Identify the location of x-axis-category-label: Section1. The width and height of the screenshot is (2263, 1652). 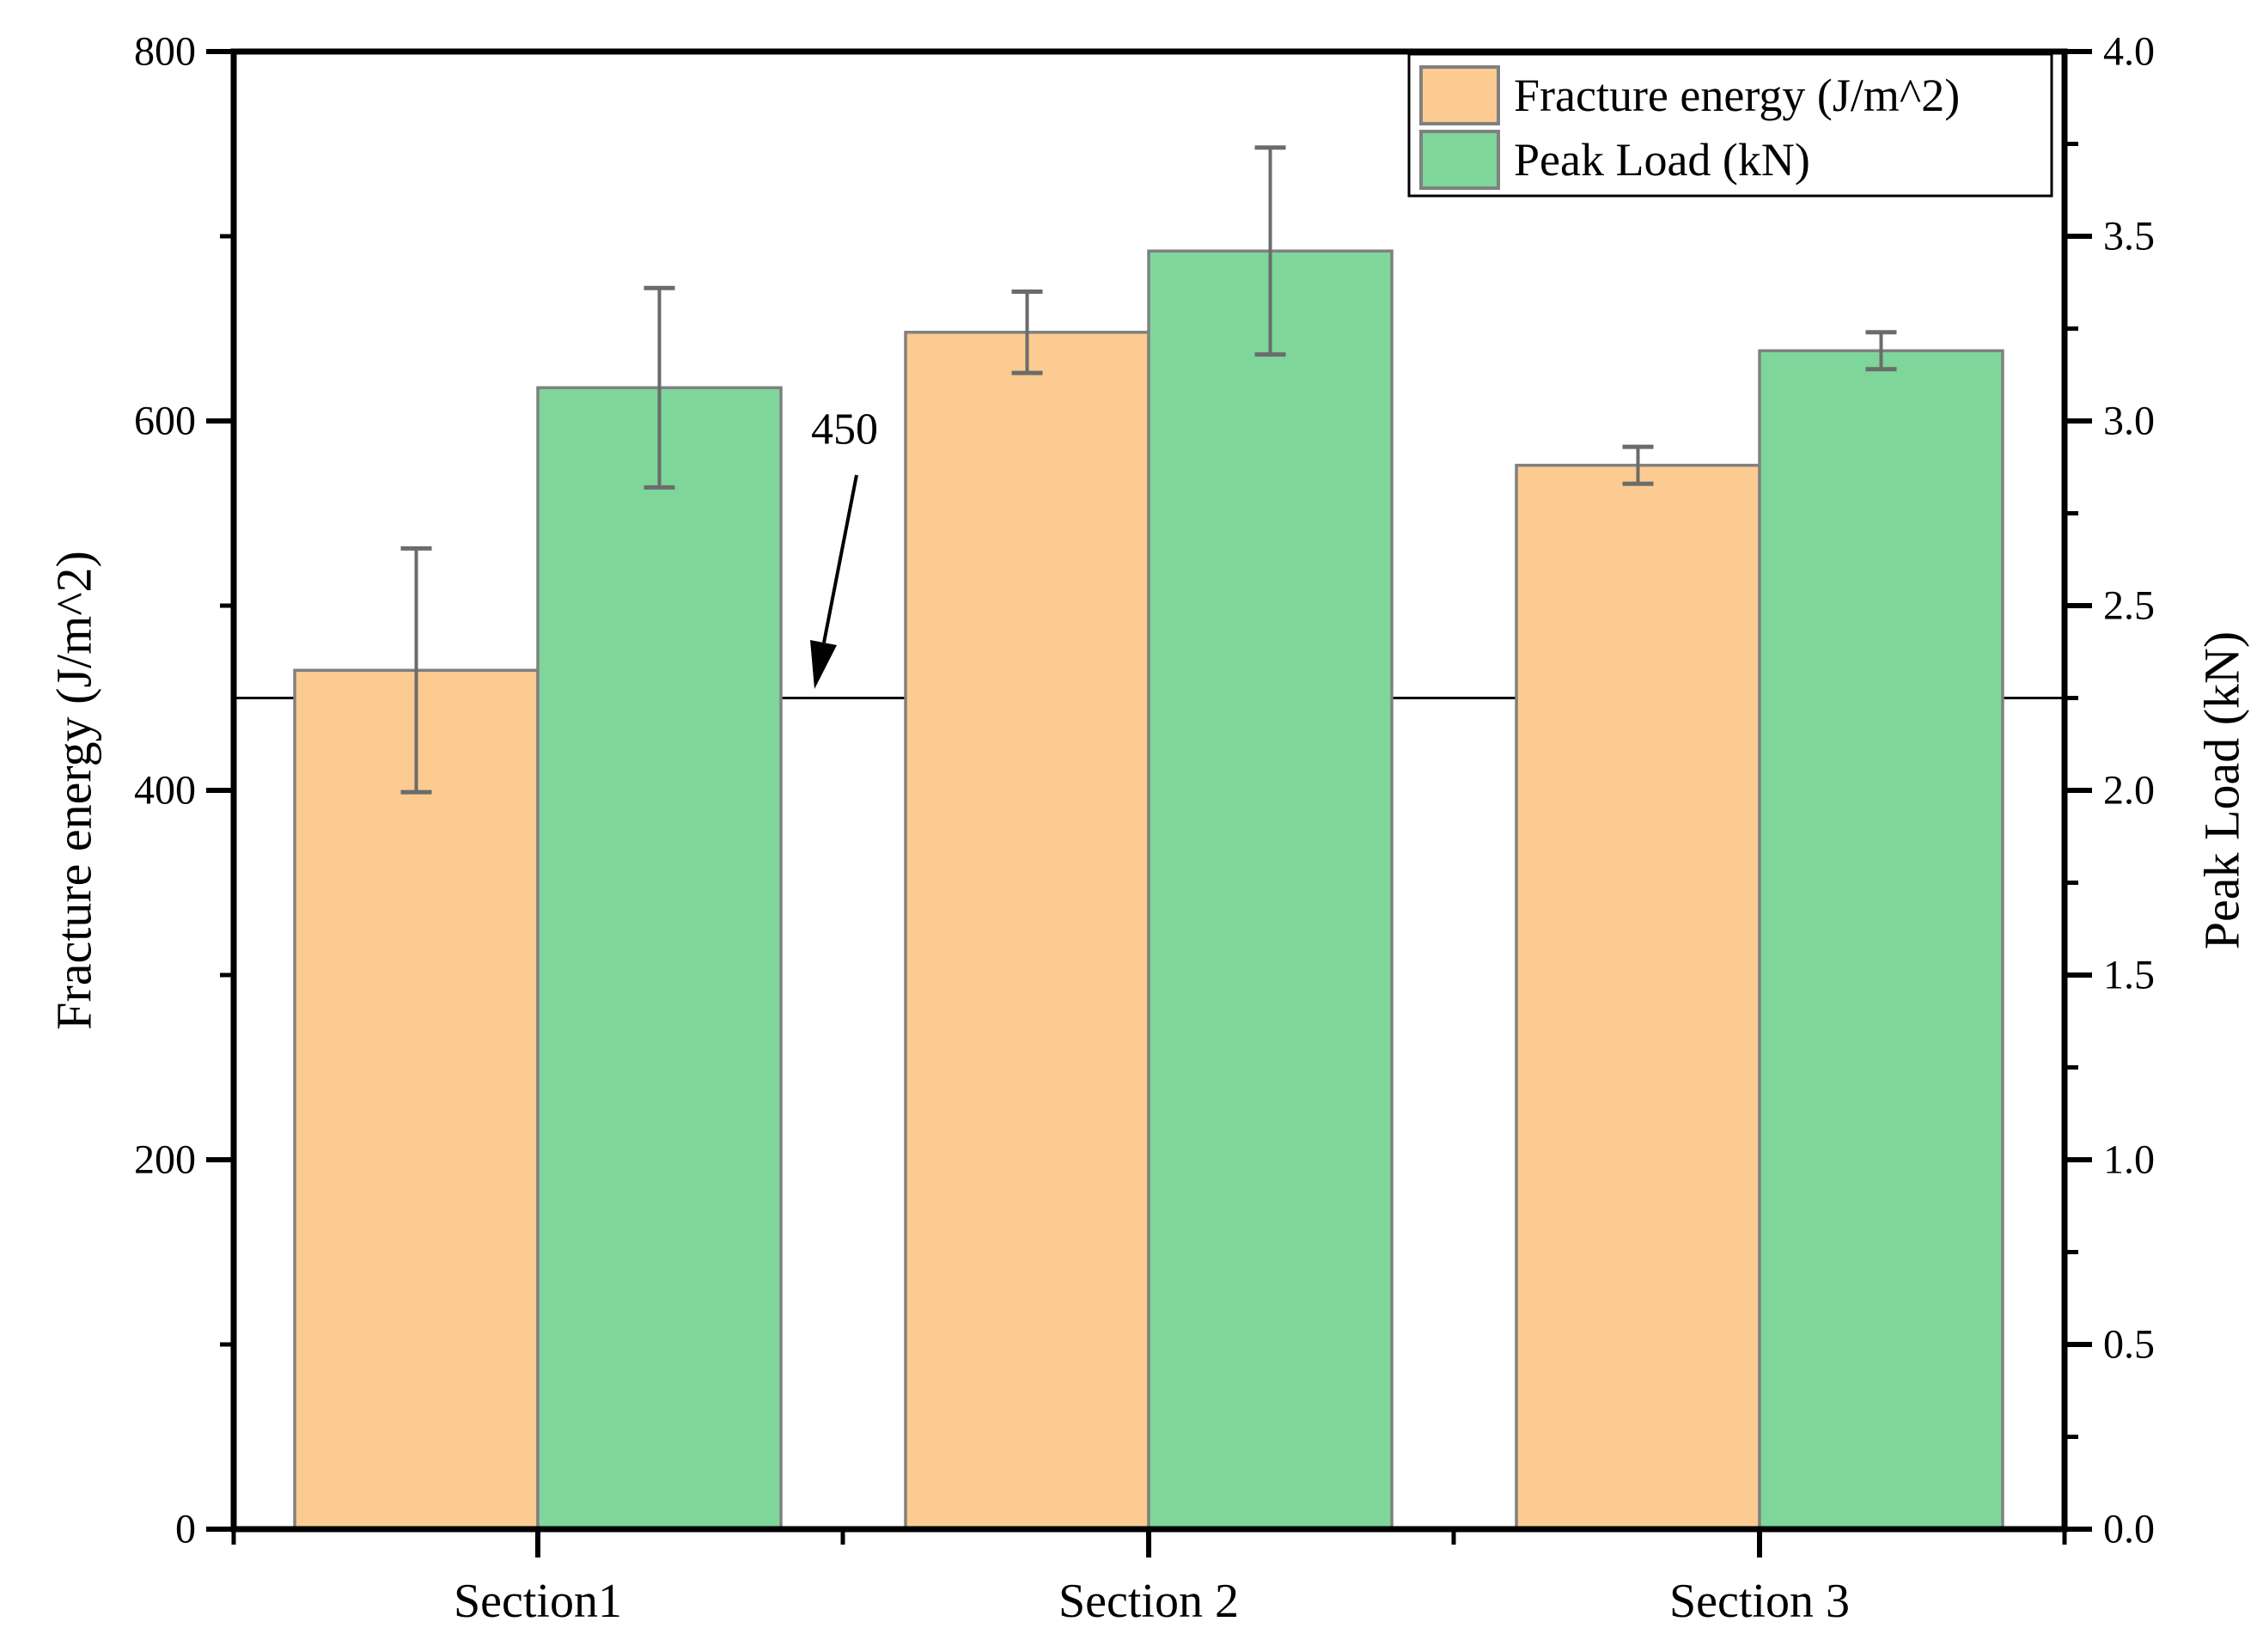
(538, 1602).